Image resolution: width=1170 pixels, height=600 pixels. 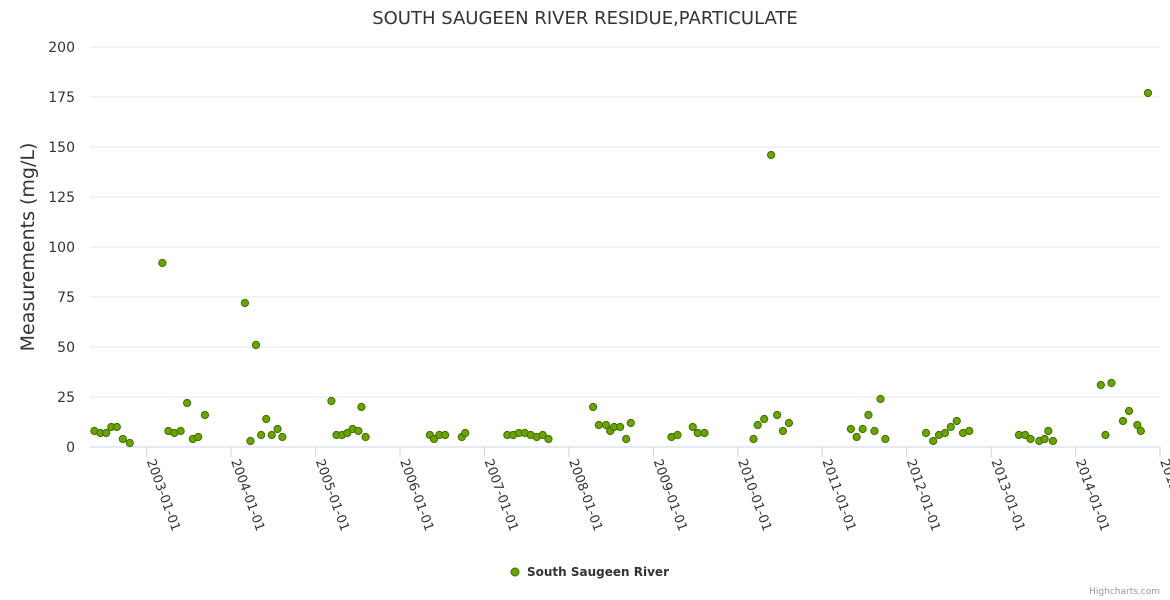 What do you see at coordinates (61, 98) in the screenshot?
I see `y-tick-label: 175` at bounding box center [61, 98].